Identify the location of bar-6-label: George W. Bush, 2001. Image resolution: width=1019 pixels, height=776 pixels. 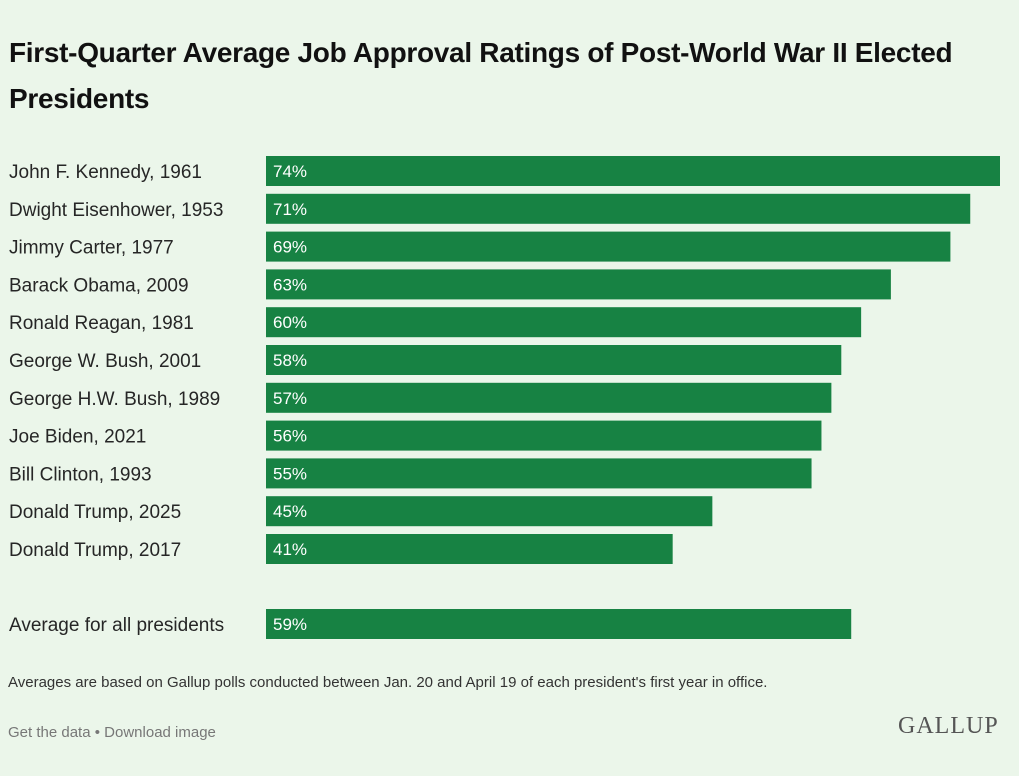
(105, 361).